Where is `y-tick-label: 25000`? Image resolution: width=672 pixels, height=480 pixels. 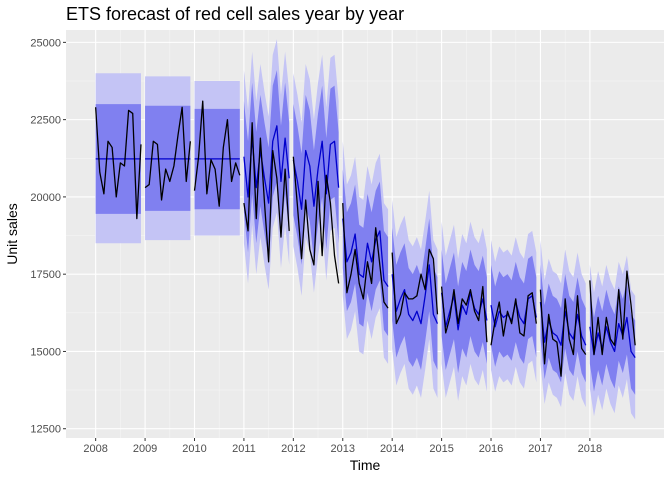
y-tick-label: 25000 is located at coordinates (45, 43).